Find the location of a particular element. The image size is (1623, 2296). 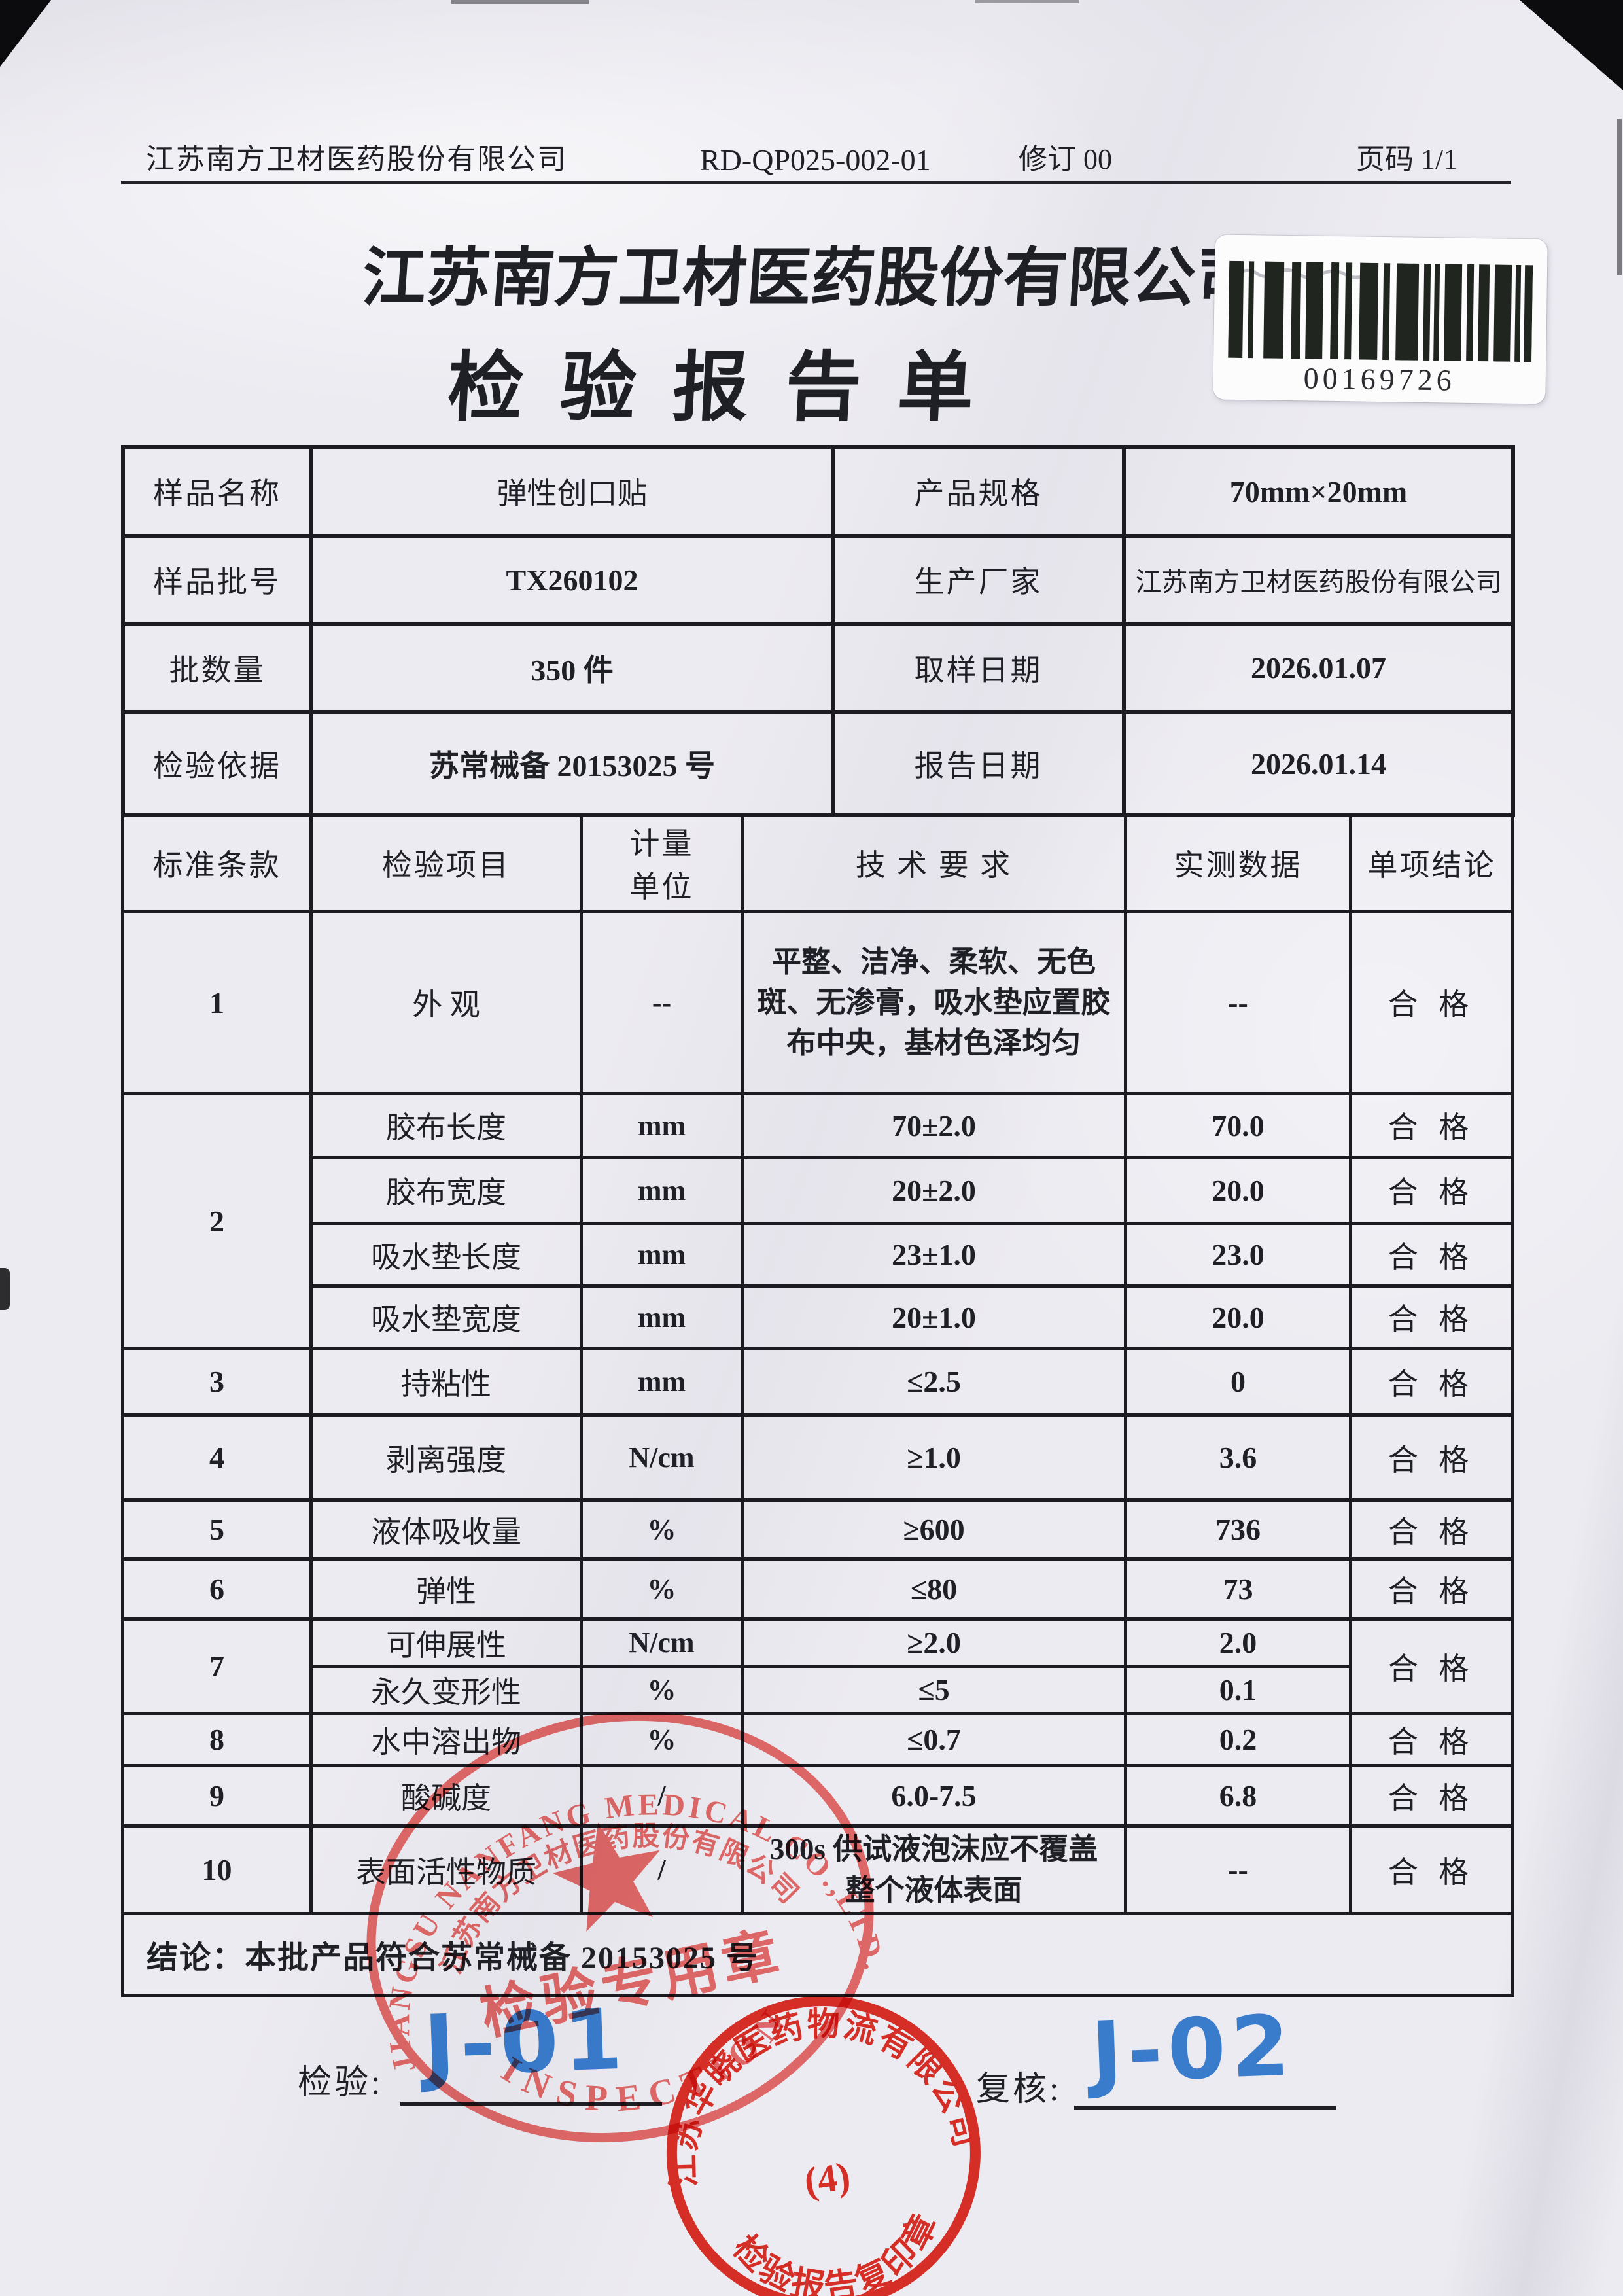

clause-cell: 1 is located at coordinates (217, 1002).